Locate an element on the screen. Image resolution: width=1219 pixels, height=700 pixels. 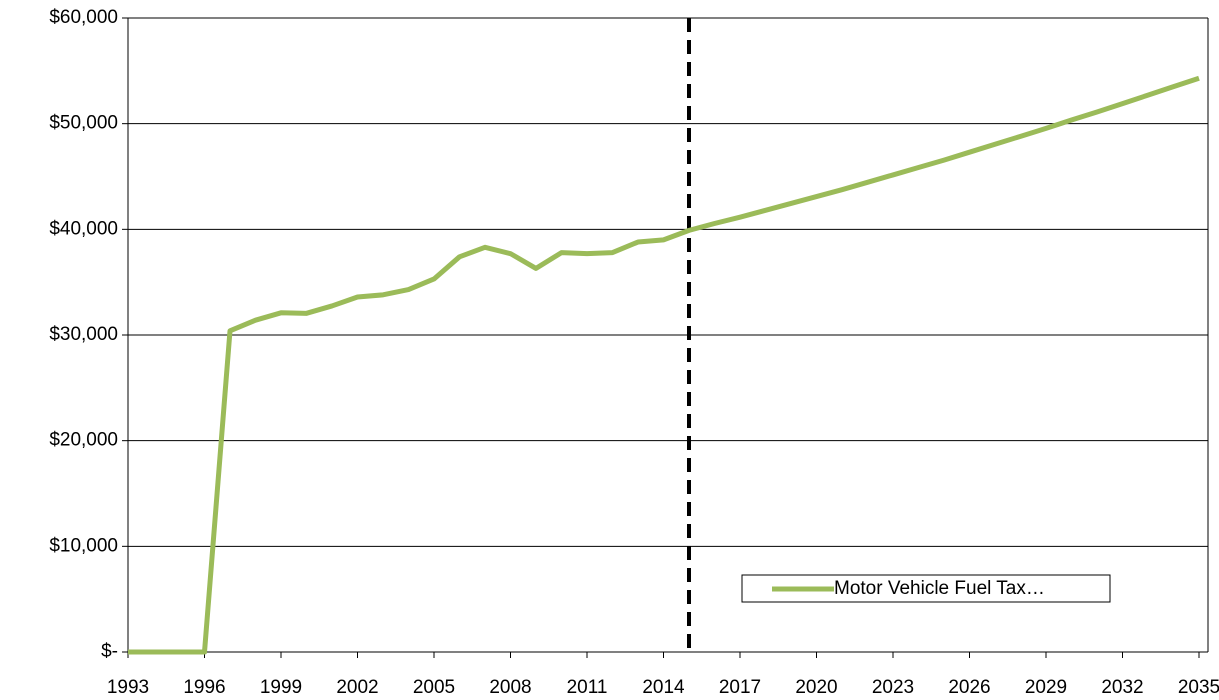
y-tick-label: $10,000 is located at coordinates (83, 545).